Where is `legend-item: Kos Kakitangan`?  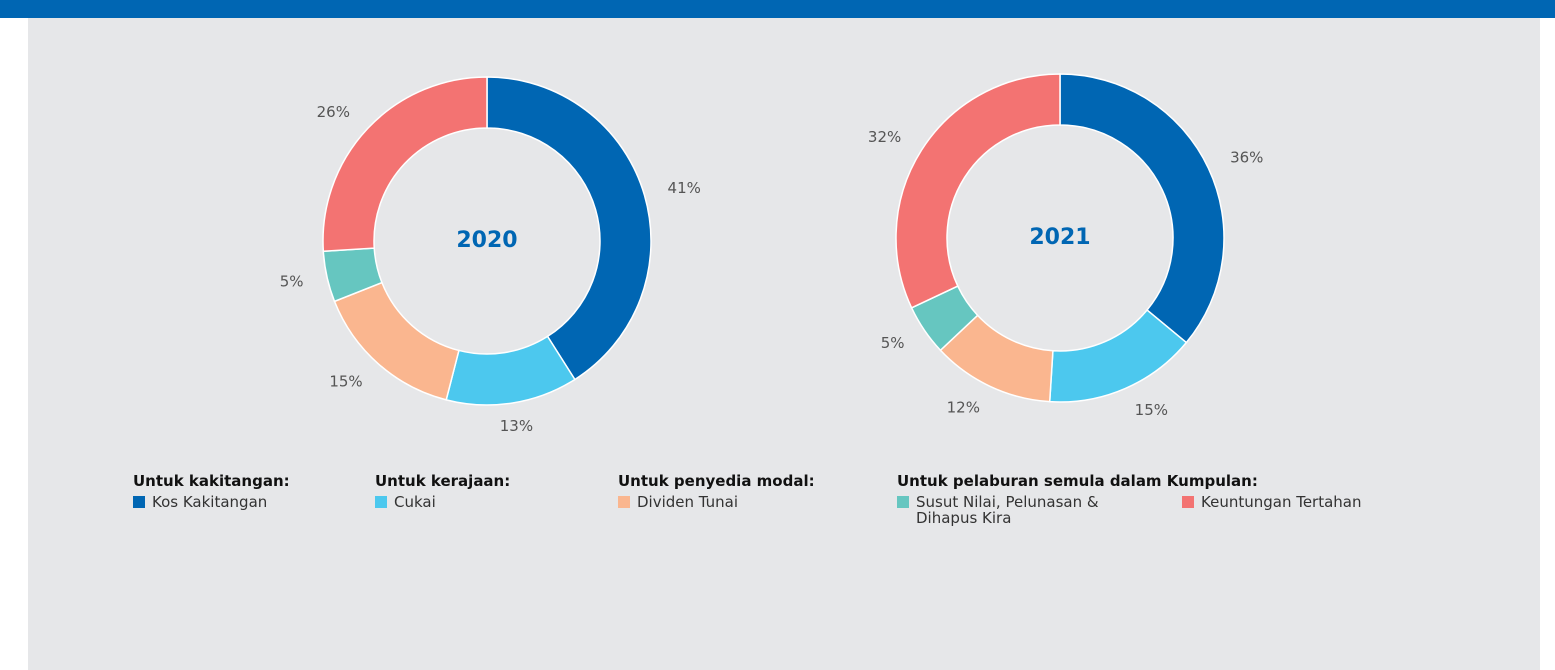
legend-item: Kos Kakitangan is located at coordinates (200, 502).